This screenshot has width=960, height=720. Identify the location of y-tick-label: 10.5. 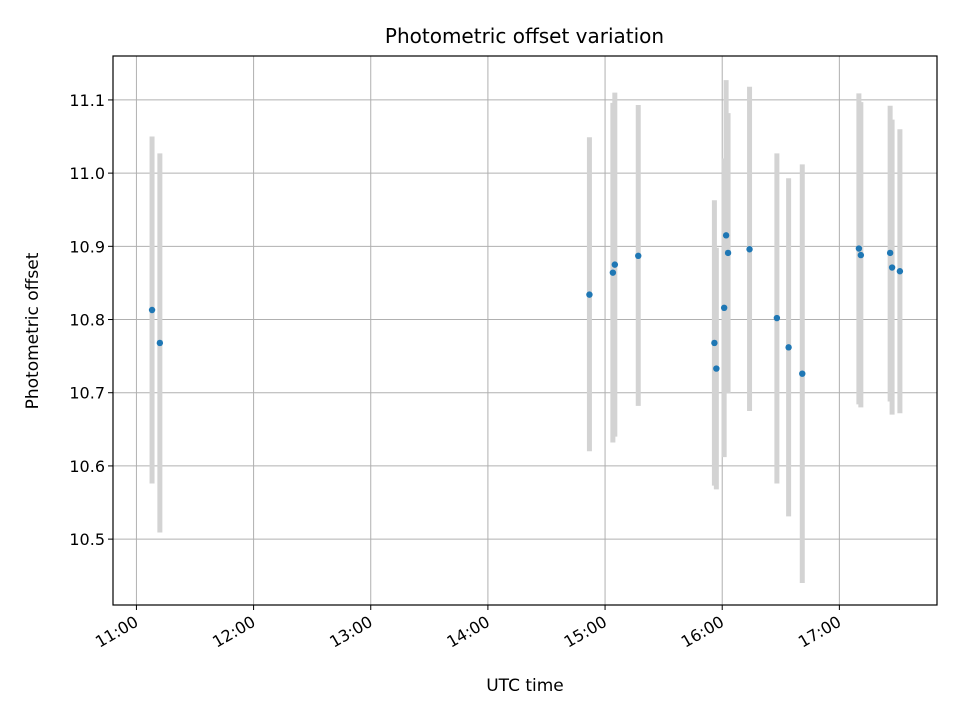
(87, 539).